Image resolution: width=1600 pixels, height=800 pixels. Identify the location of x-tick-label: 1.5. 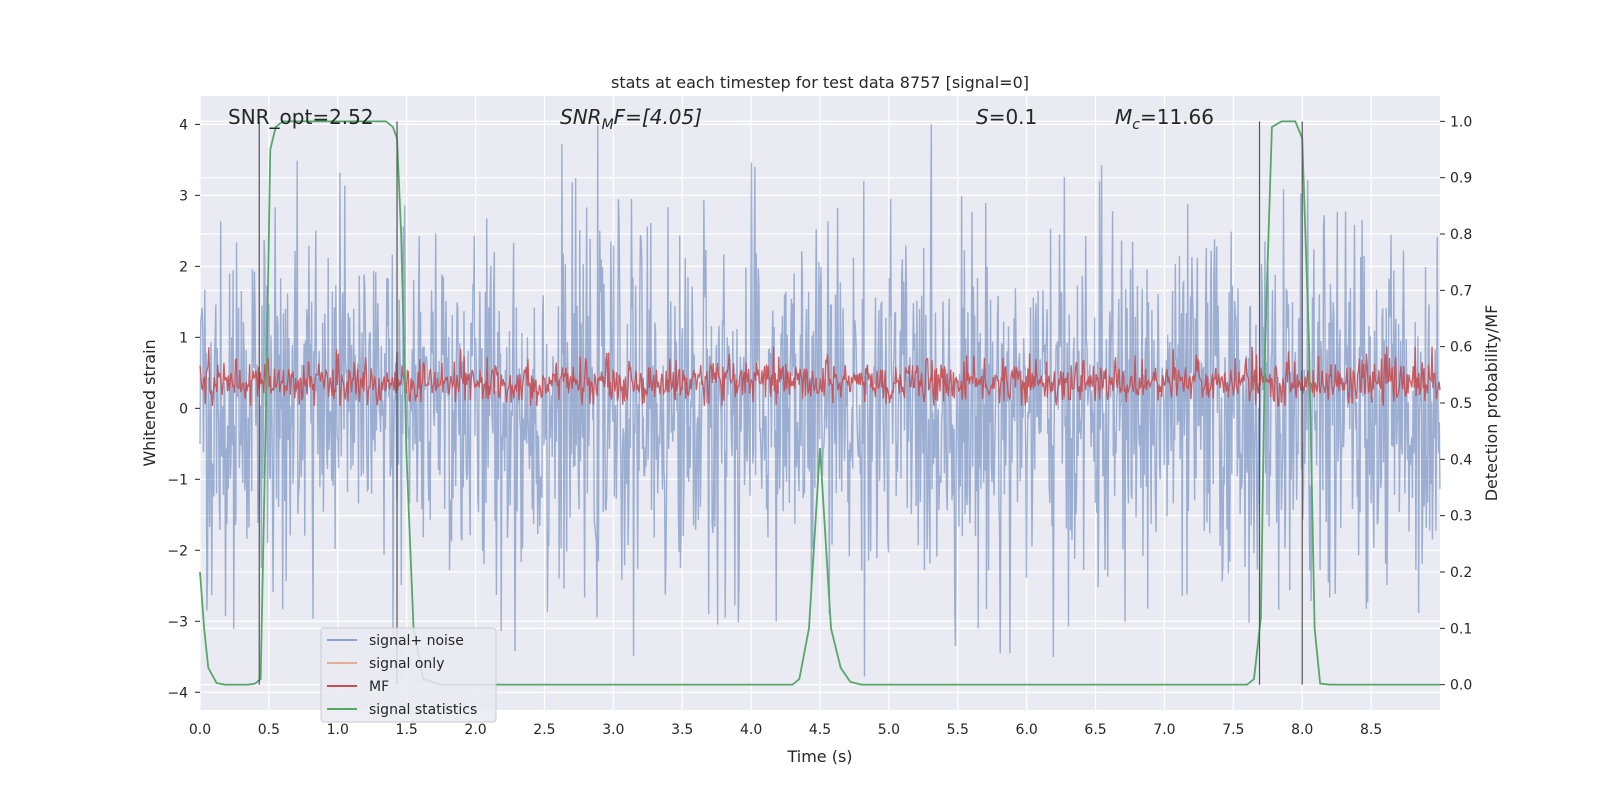
(407, 730).